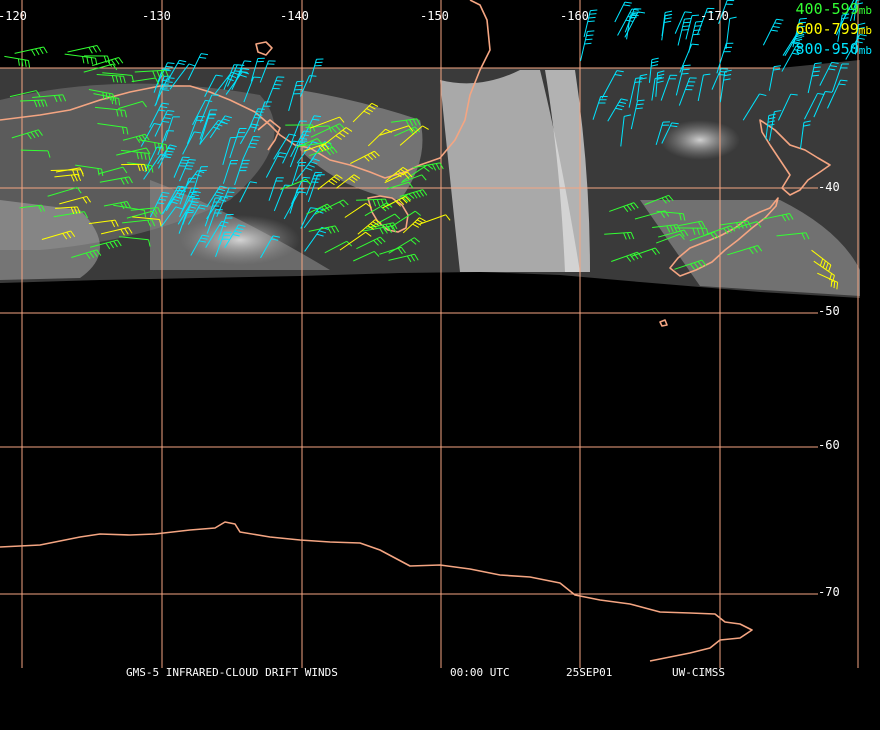 Image resolution: width=880 pixels, height=730 pixels. I want to click on lon-label-150: -150, so click(434, 16).